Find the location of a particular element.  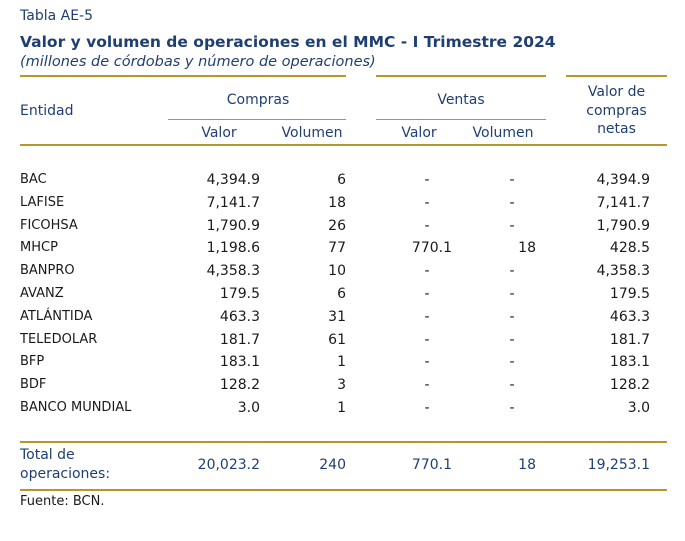

row-compras-valor: 3.0 is located at coordinates (248, 408).